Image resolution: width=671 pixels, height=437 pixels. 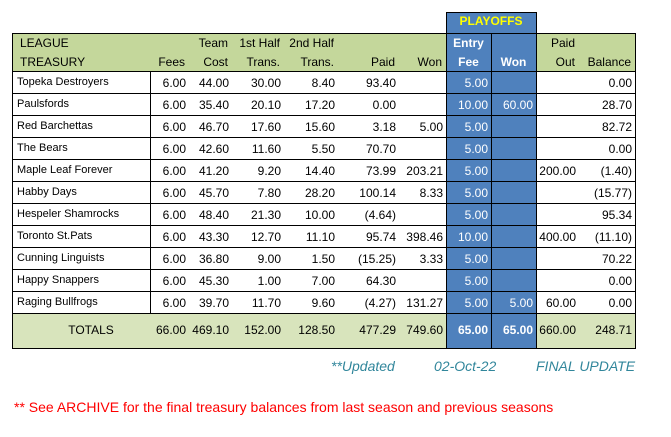 What do you see at coordinates (63, 82) in the screenshot?
I see `team-name-cell: Topeka Destroyers` at bounding box center [63, 82].